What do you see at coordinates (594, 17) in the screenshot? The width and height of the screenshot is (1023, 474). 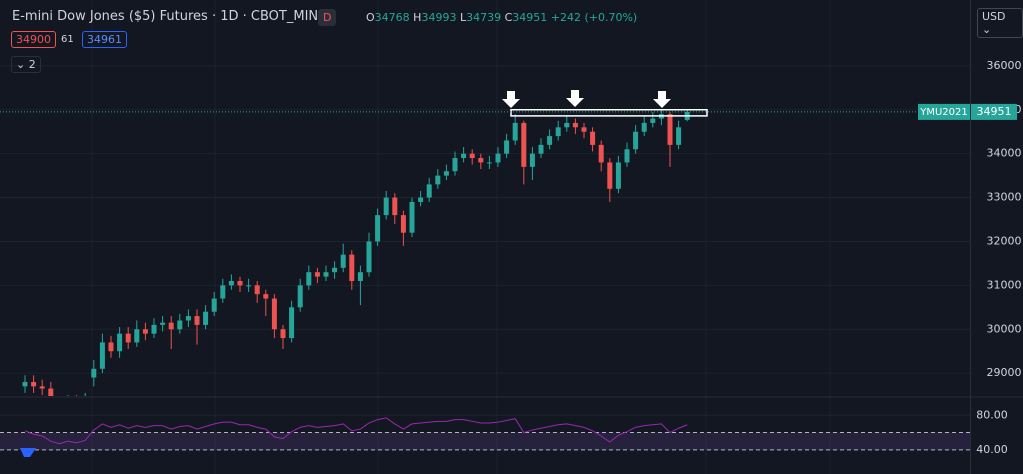 I see `change: +242 (+0.70%)` at bounding box center [594, 17].